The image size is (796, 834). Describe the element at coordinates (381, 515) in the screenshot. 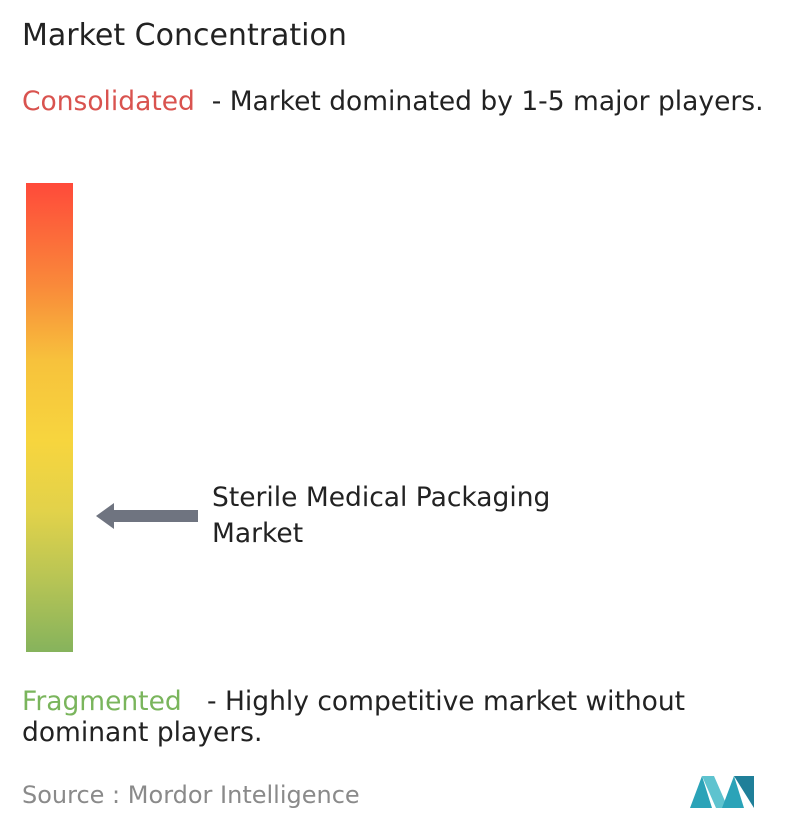

I see `market-label: Sterile Medical Packaging Market` at that location.